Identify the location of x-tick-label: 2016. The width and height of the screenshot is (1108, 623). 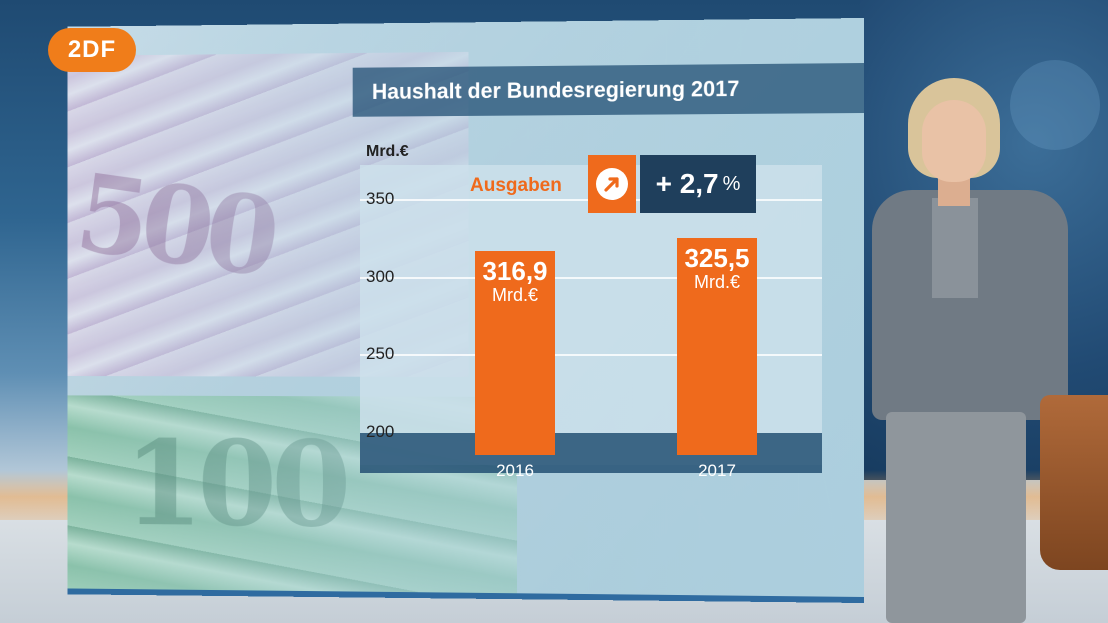
(515, 470).